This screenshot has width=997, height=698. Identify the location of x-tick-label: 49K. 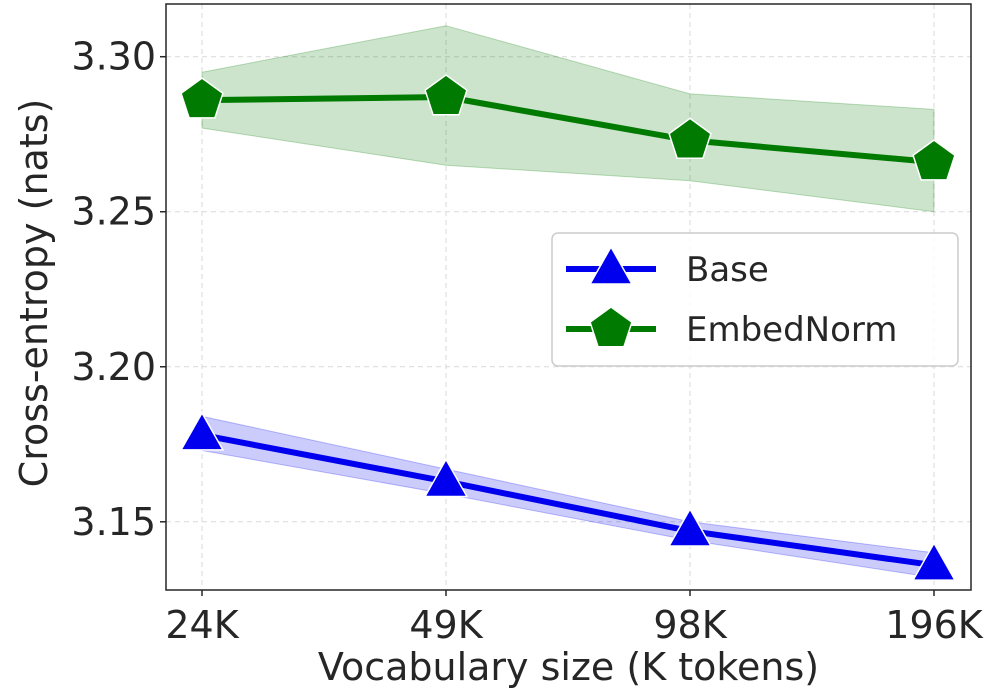
(446, 625).